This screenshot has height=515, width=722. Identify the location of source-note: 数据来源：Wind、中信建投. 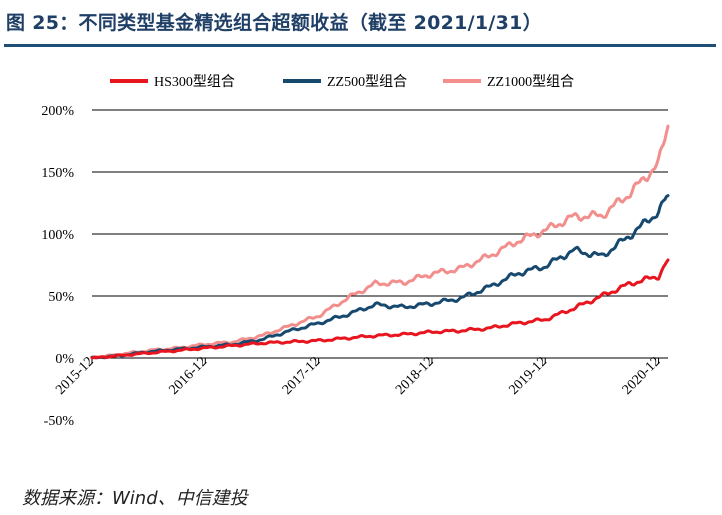
(135, 498).